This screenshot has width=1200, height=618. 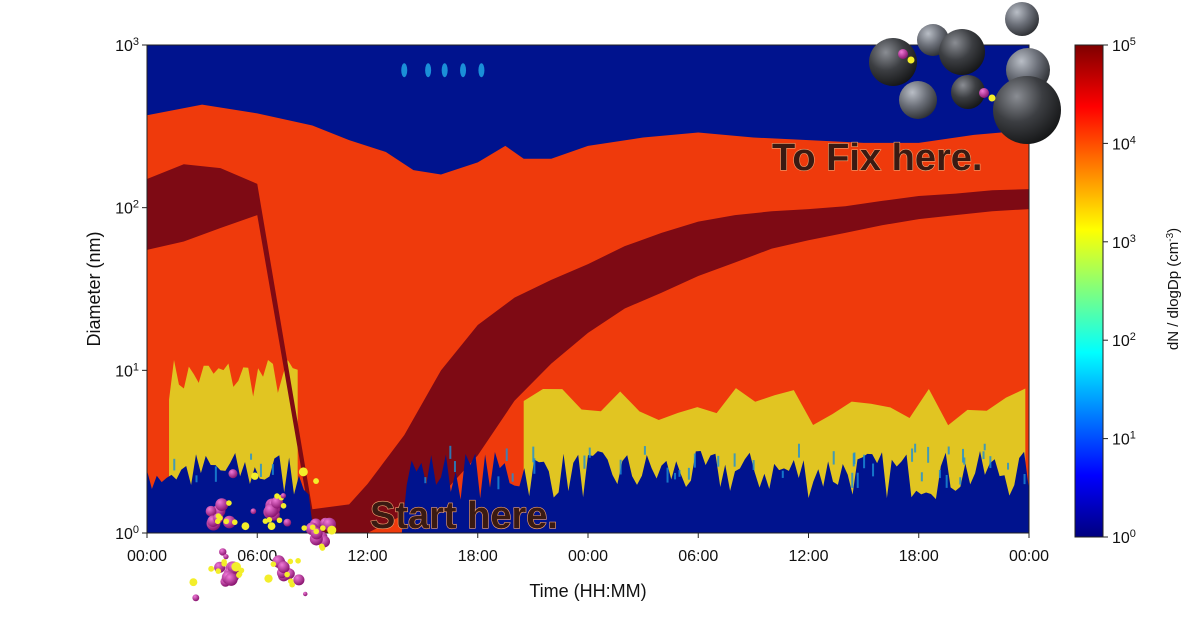 What do you see at coordinates (1124, 340) in the screenshot?
I see `colorbar-tick-label: 10²` at bounding box center [1124, 340].